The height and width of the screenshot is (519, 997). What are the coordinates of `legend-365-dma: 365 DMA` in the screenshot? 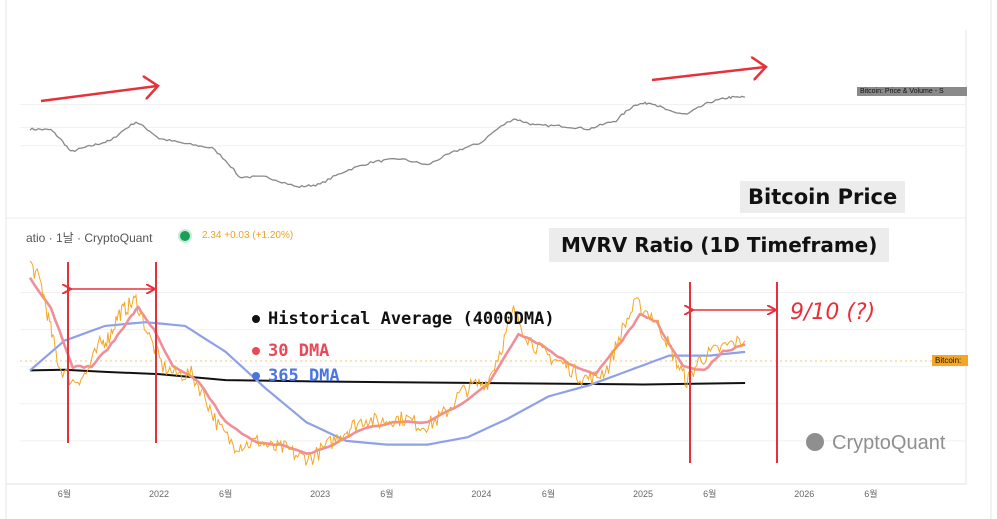 It's located at (296, 376).